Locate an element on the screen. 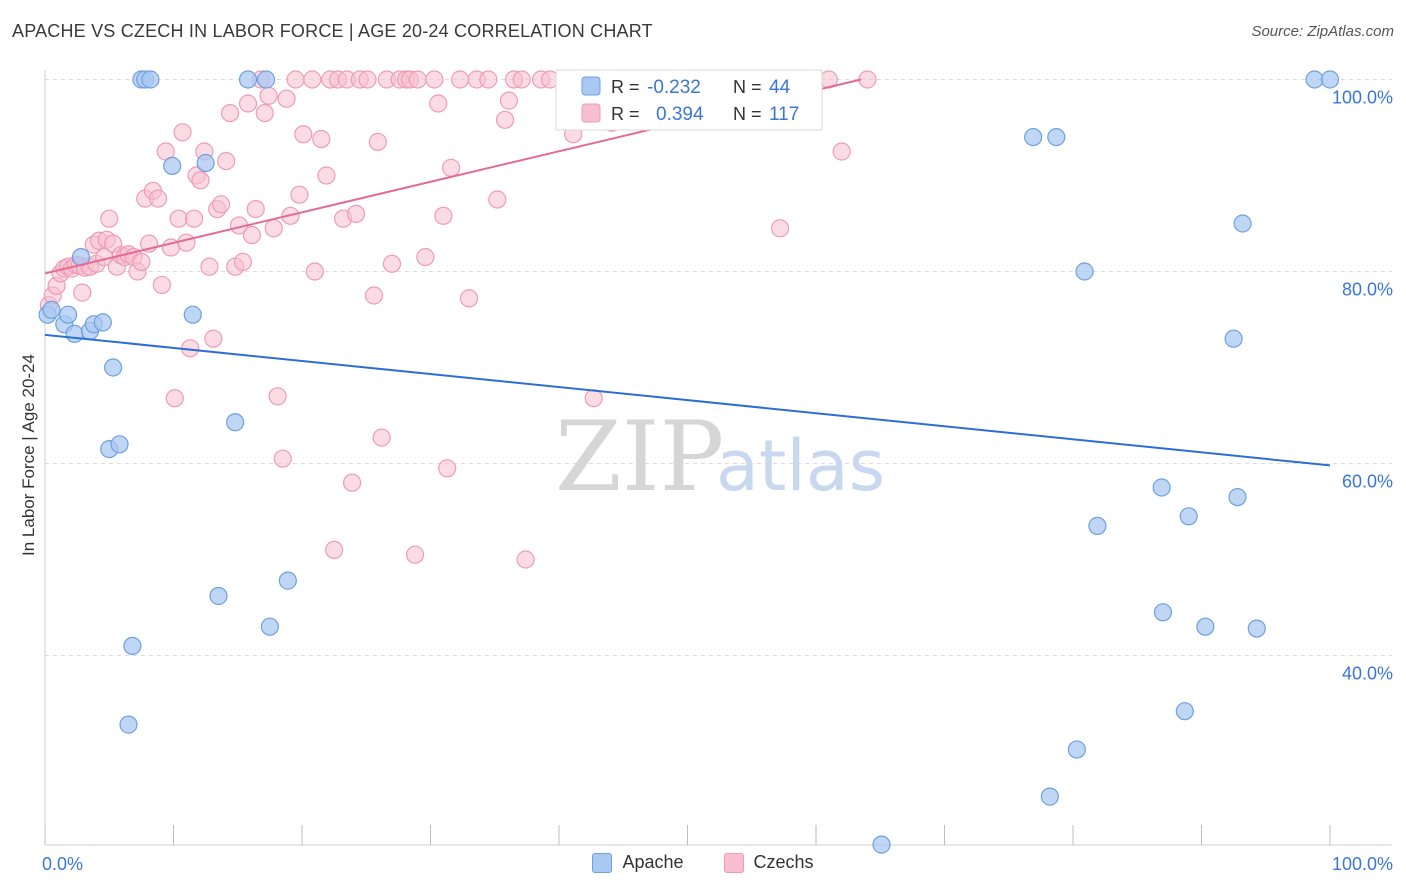  legend-item-czechs: Czechs is located at coordinates (768, 862).